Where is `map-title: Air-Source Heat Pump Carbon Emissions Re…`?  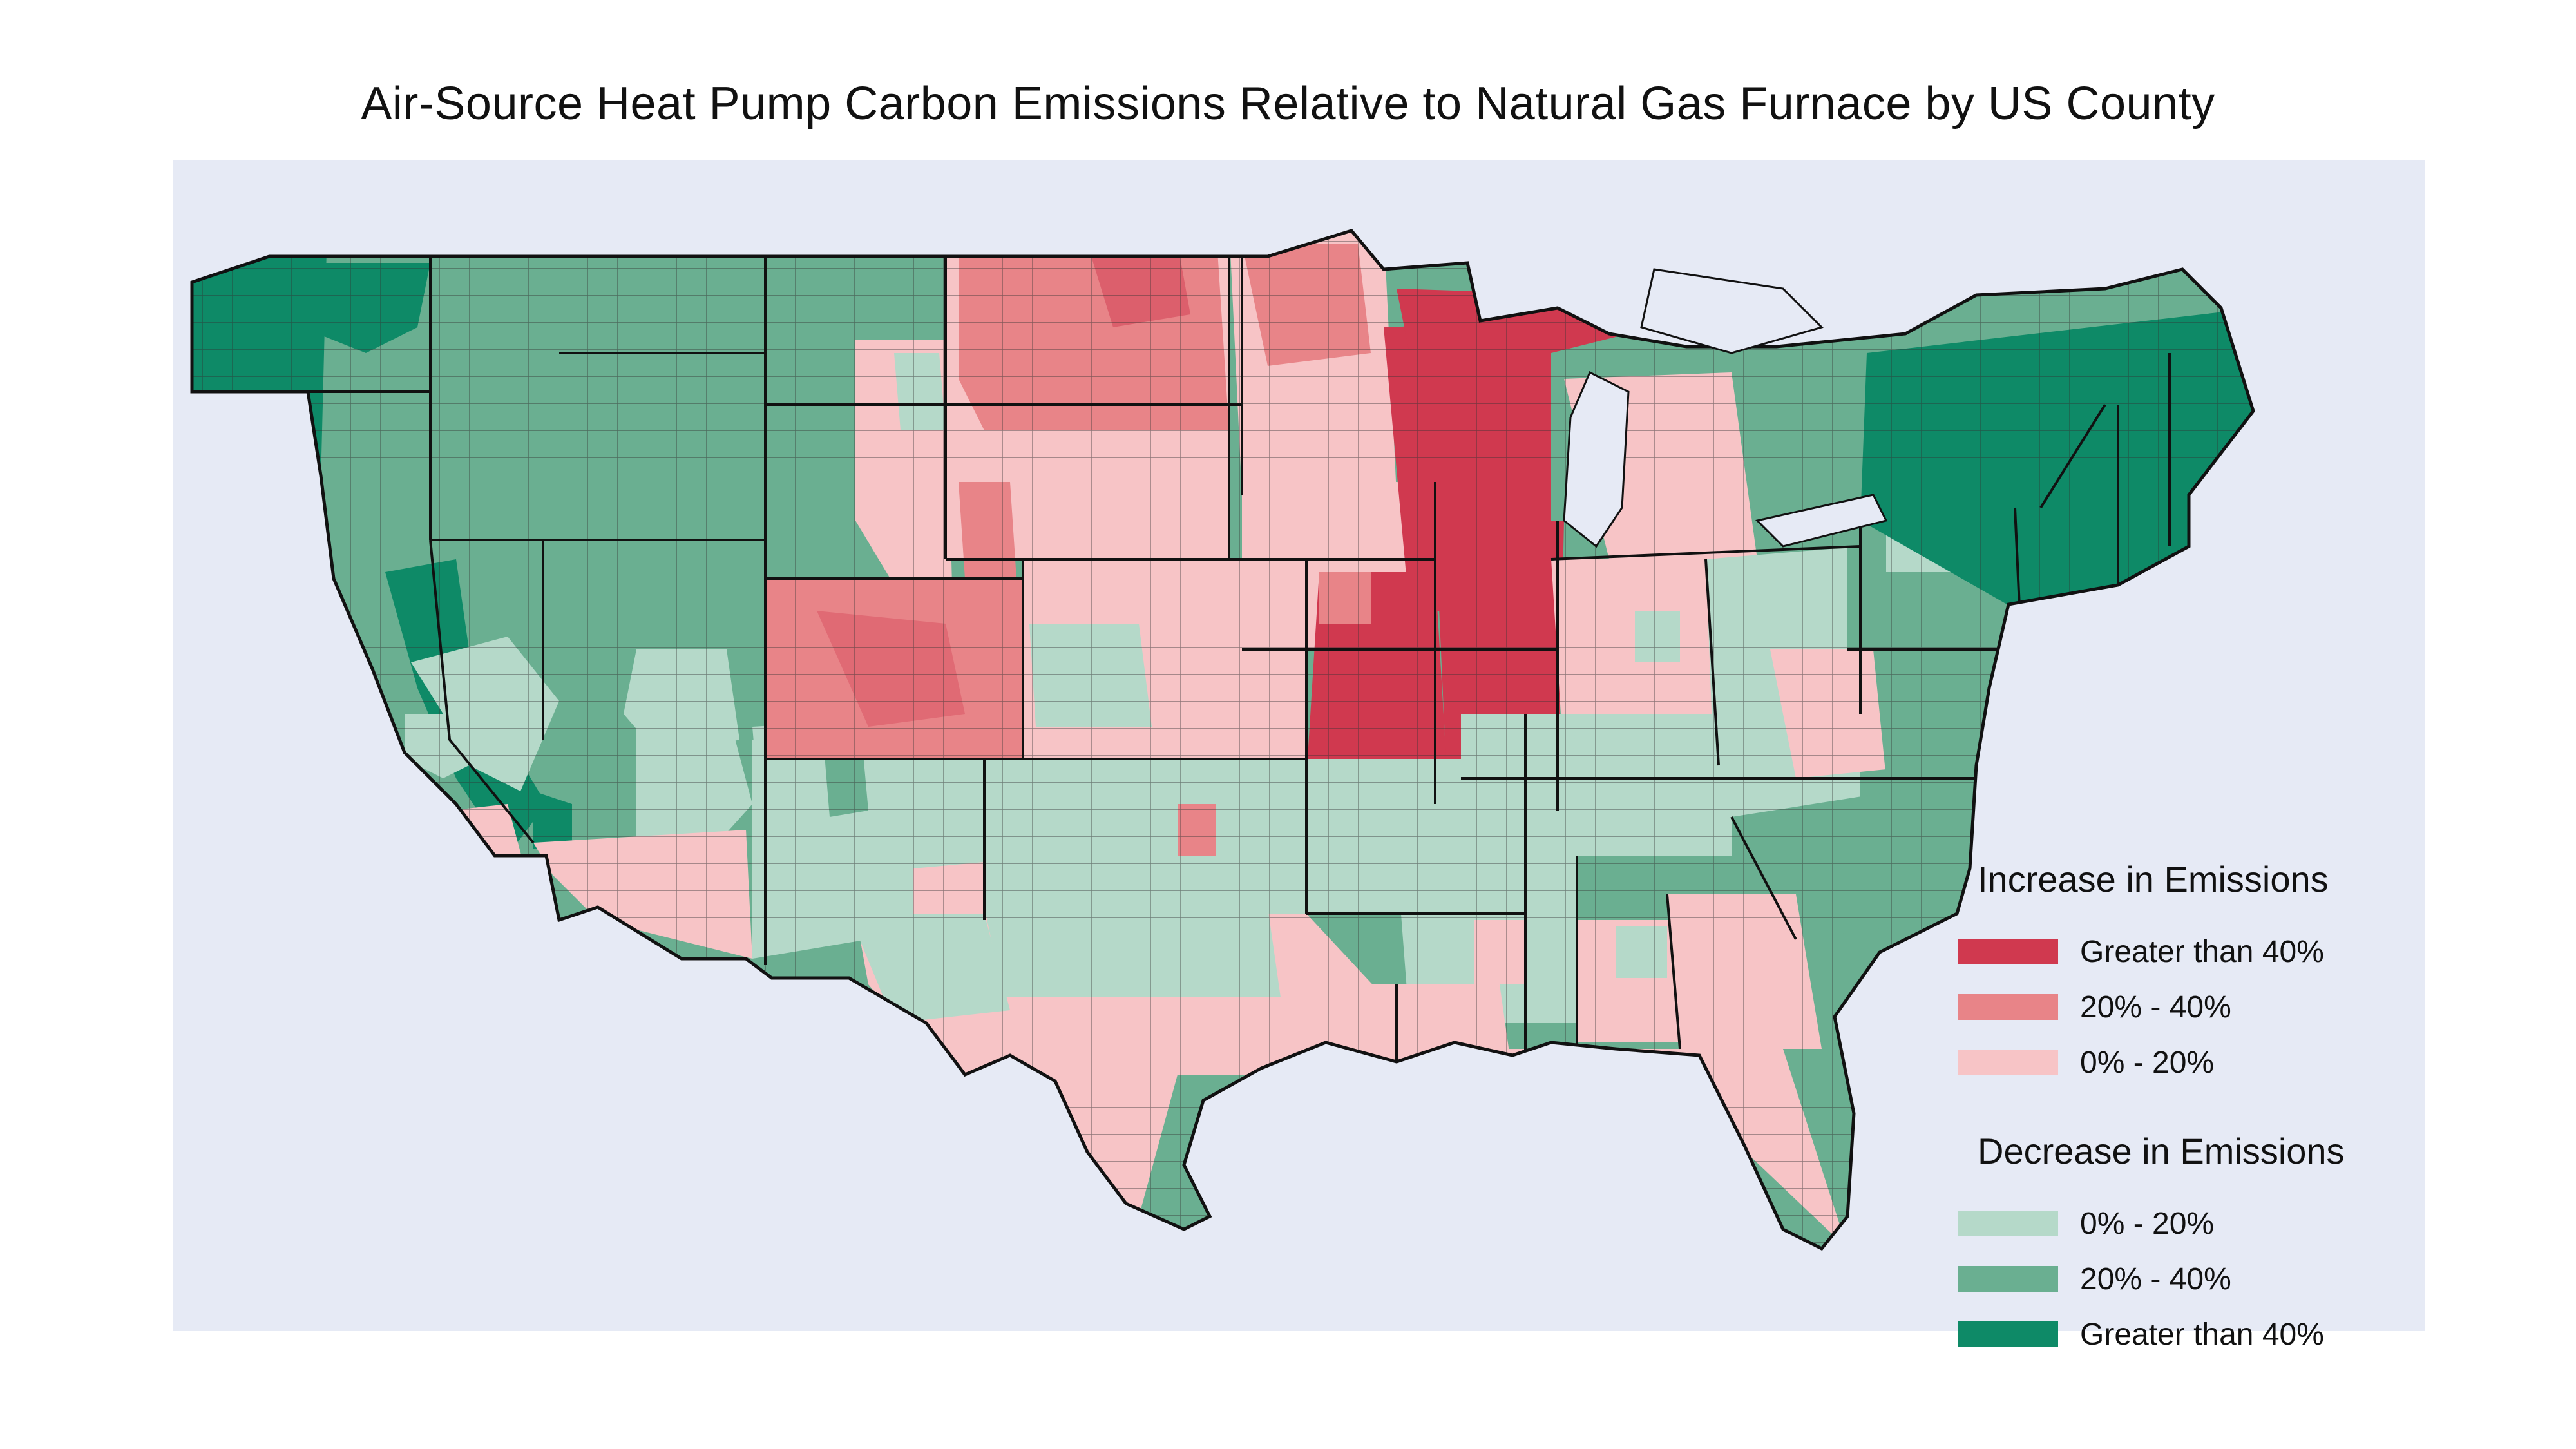
map-title: Air-Source Heat Pump Carbon Emissions Re… is located at coordinates (1288, 104).